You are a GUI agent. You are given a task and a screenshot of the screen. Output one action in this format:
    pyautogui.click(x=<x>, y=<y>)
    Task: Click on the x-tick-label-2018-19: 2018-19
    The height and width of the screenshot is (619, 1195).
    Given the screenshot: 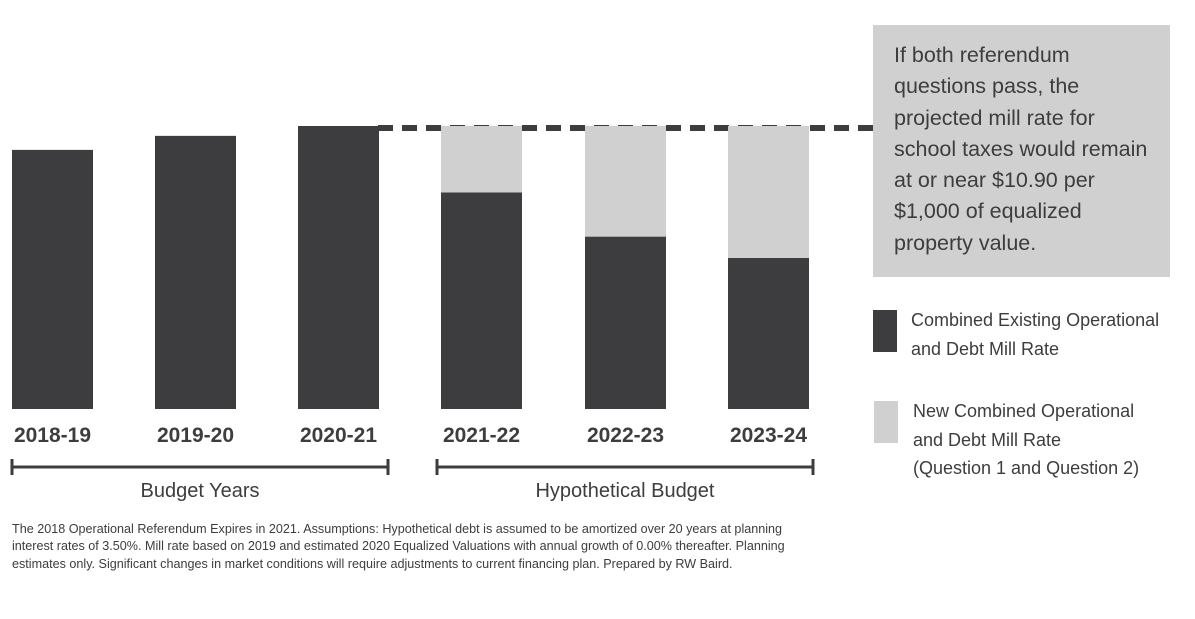 What is the action you would take?
    pyautogui.click(x=52, y=435)
    